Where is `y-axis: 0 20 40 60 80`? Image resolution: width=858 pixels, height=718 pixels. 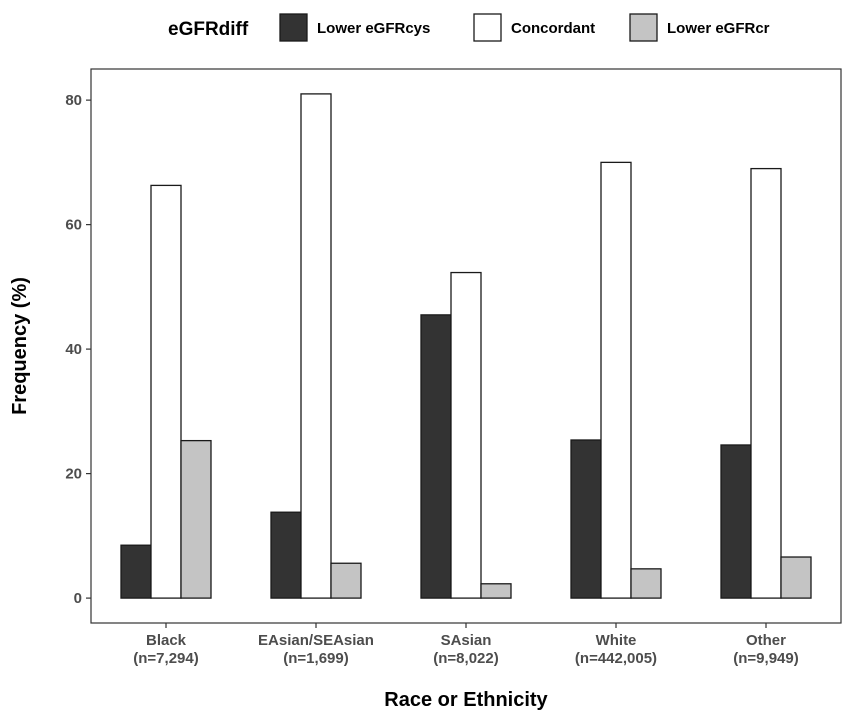 y-axis: 0 20 40 60 80 is located at coordinates (78, 349).